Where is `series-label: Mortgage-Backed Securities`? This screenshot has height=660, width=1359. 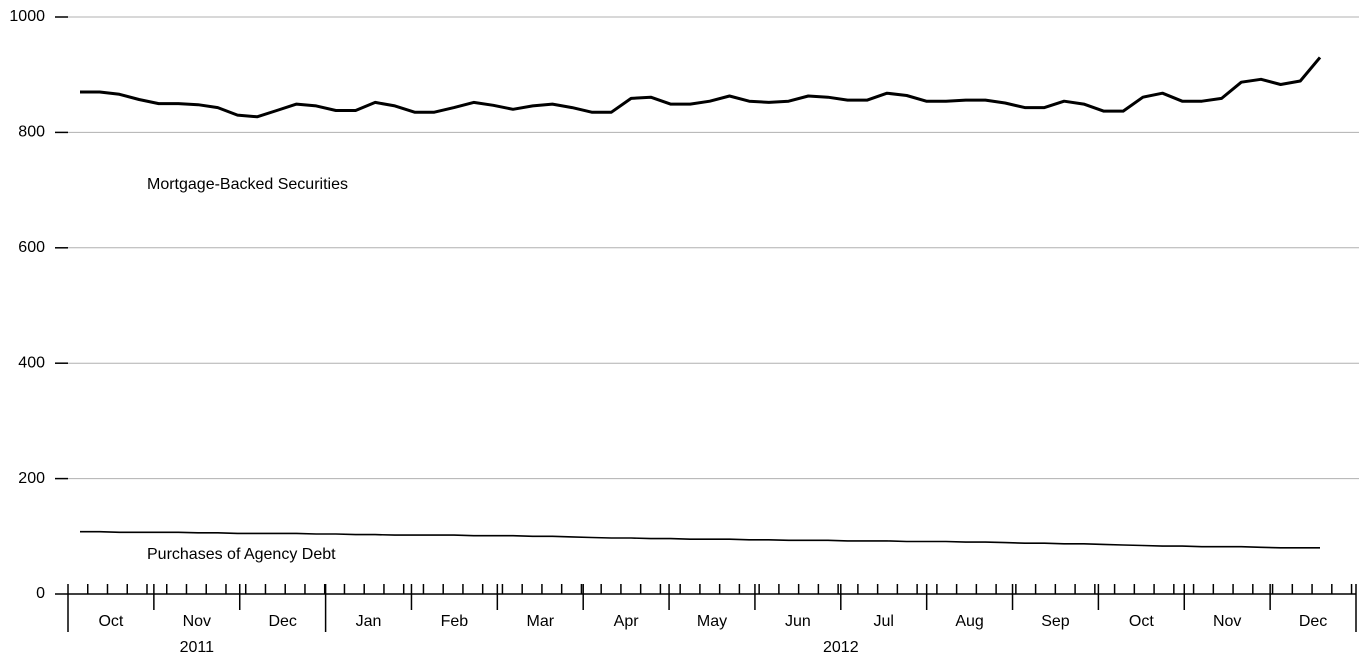 series-label: Mortgage-Backed Securities is located at coordinates (247, 184).